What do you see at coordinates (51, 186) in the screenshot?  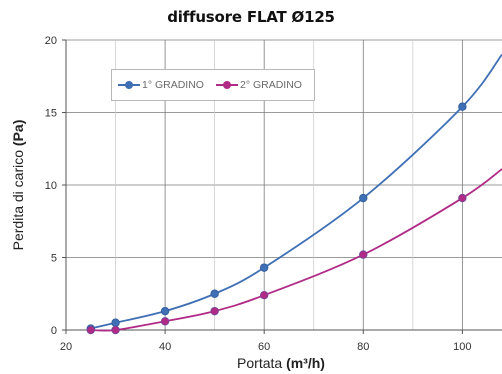 I see `y-tick-label: 10` at bounding box center [51, 186].